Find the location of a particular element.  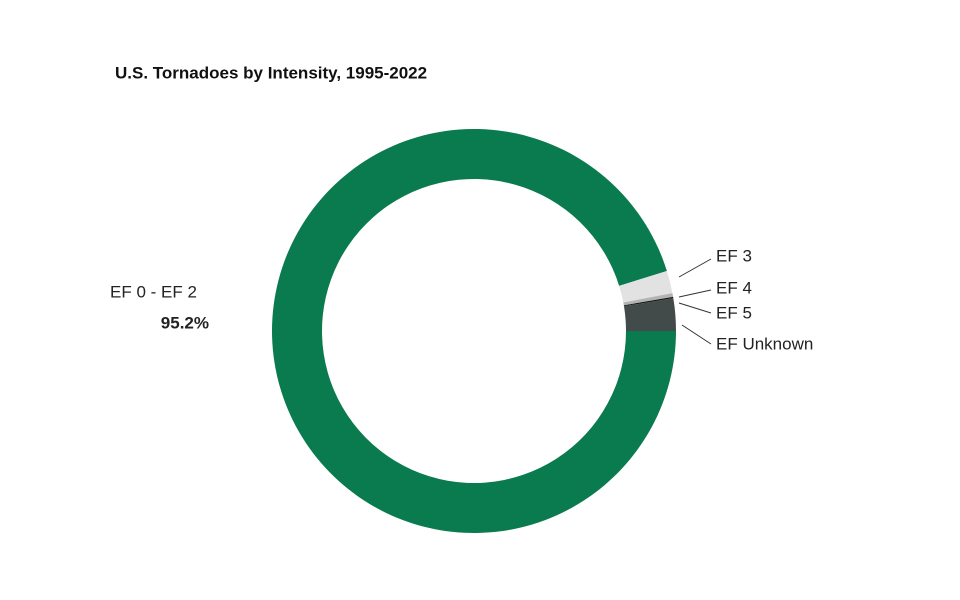

chart-title: U.S. Tornadoes by Intensity, 1995-2022 is located at coordinates (271, 72).